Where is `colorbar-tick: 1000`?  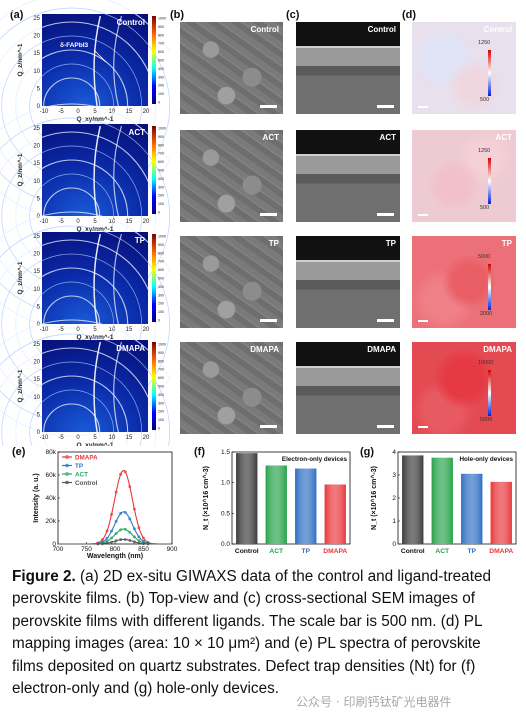
colorbar-tick: 1000 is located at coordinates (162, 345).